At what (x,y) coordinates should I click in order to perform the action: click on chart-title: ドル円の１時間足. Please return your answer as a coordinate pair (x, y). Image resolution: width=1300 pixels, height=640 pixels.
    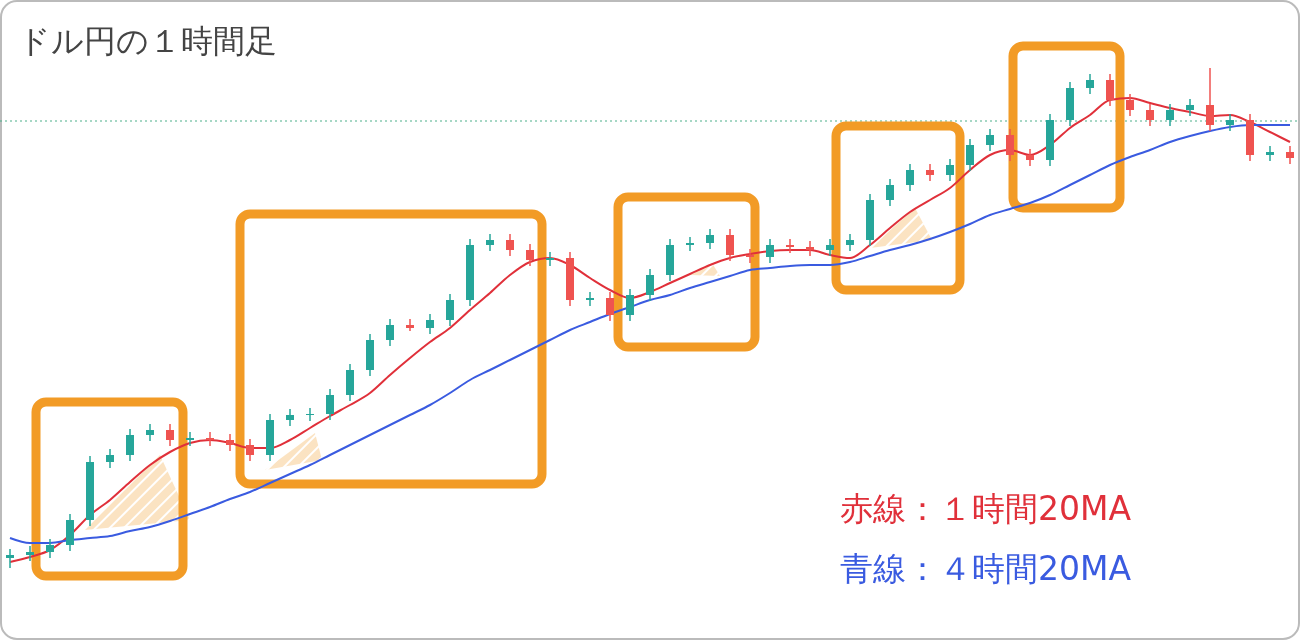
    Looking at the image, I should click on (147, 41).